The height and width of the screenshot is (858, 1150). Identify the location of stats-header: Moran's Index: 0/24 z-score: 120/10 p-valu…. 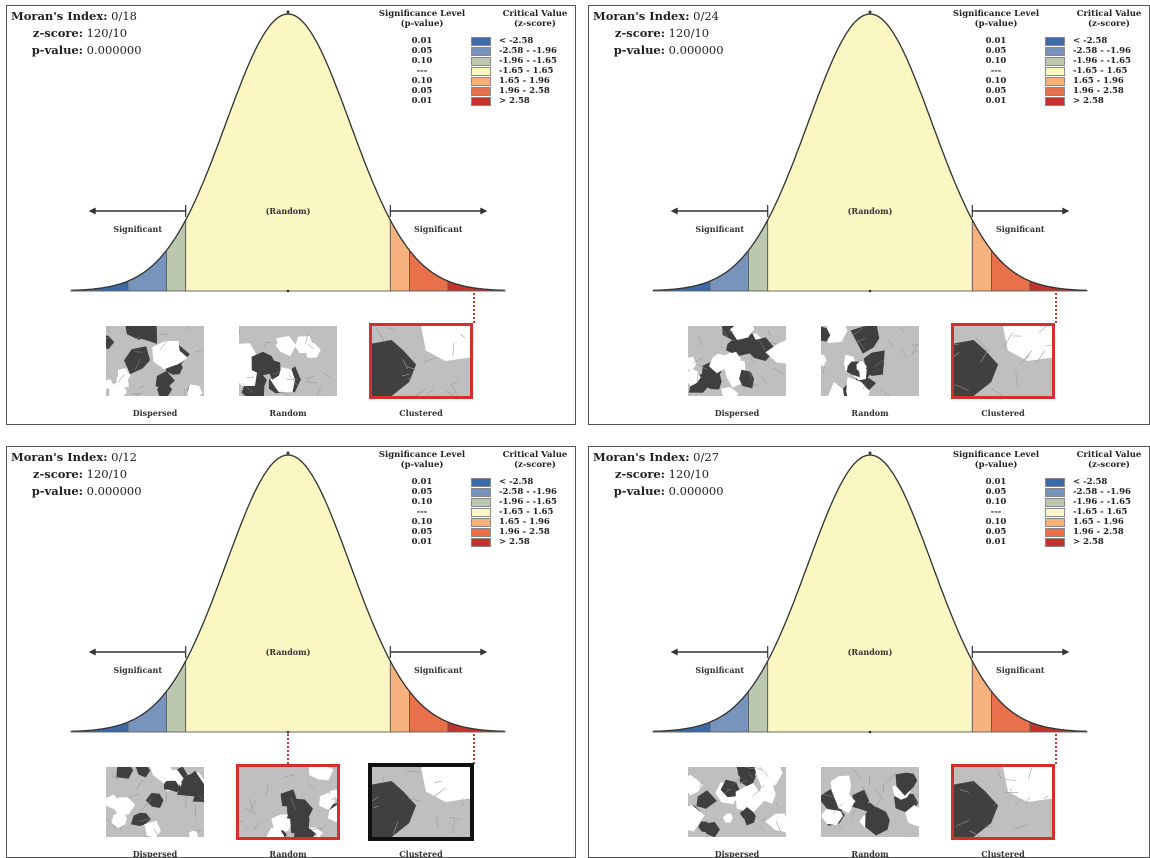
(658, 33).